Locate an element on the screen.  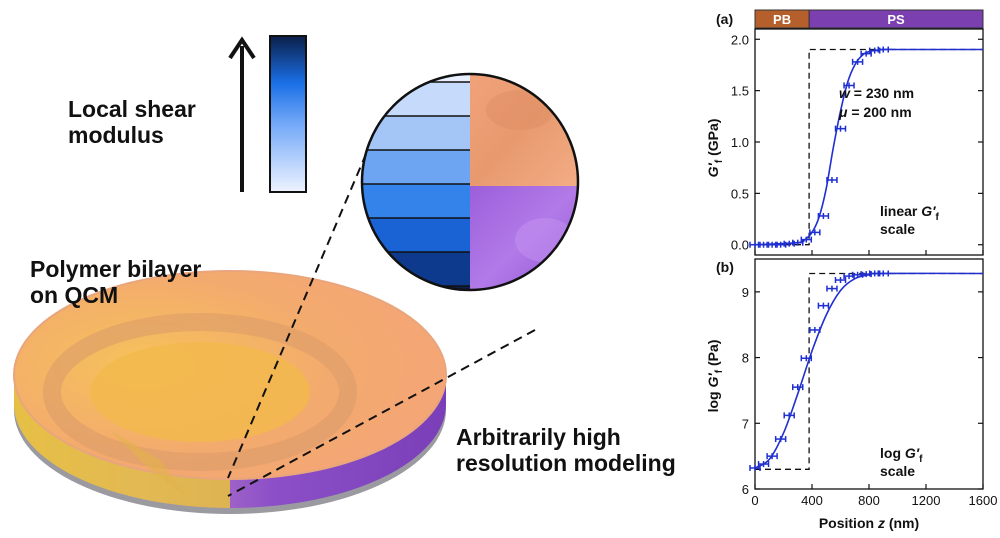
panel-b-data-points is located at coordinates (819, 370).